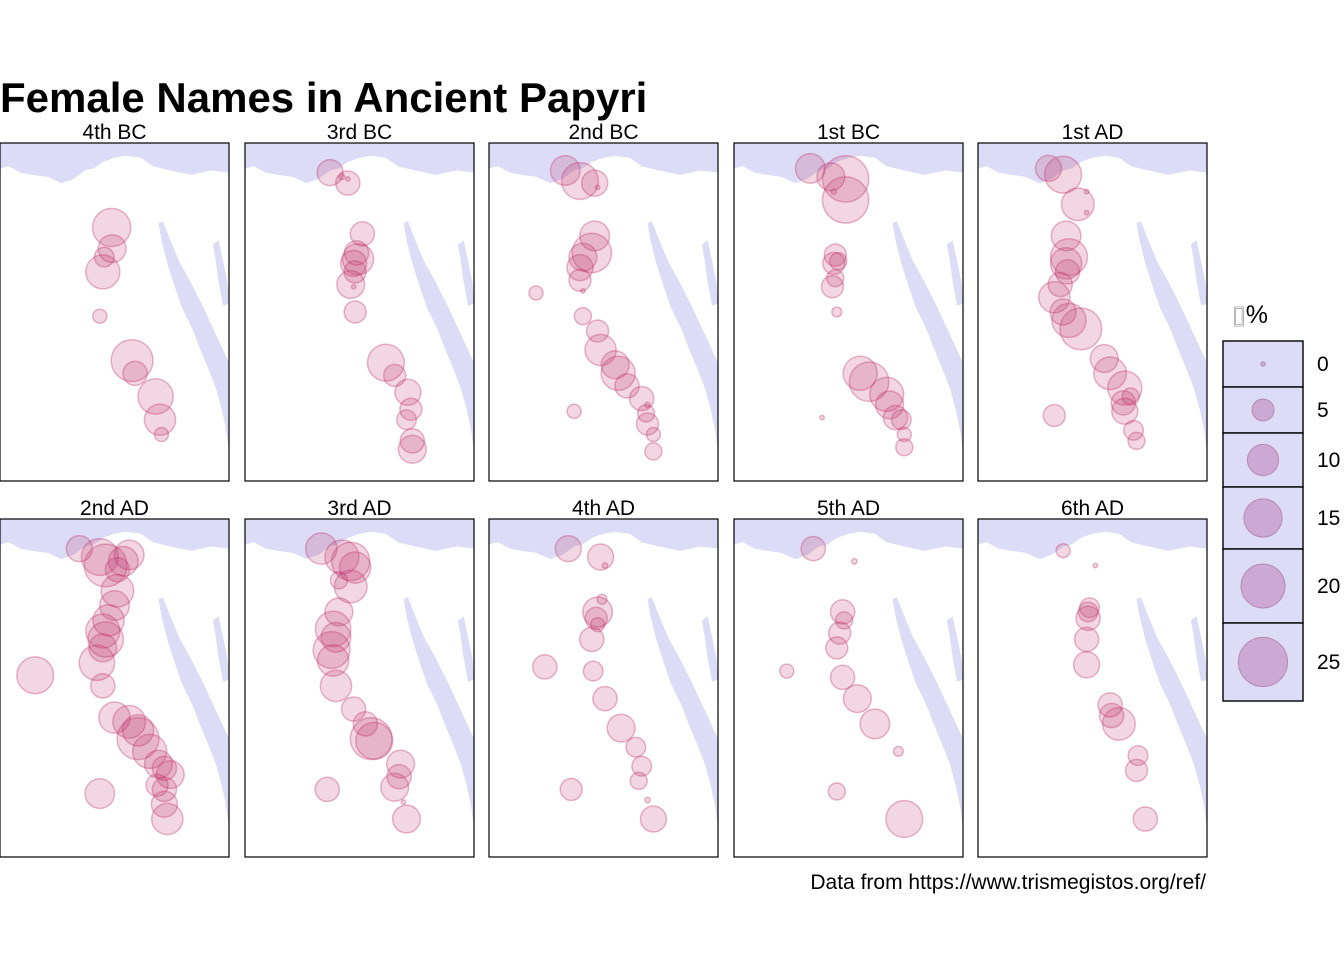  Describe the element at coordinates (1281, 518) in the screenshot. I see `legend-key-15: 15` at that location.